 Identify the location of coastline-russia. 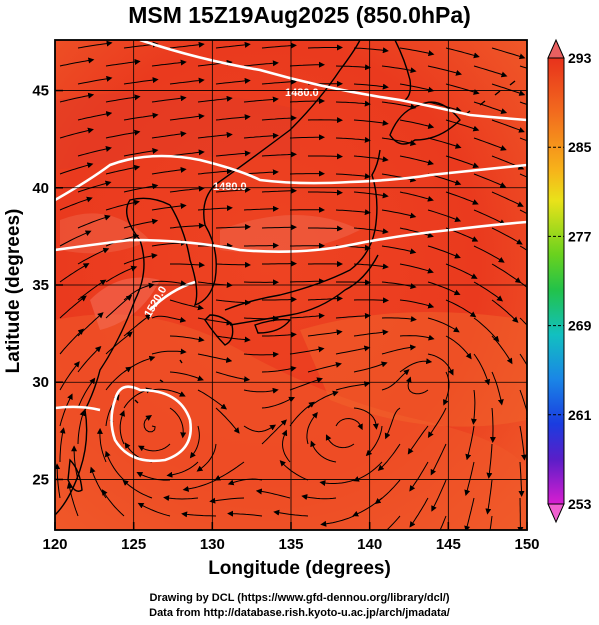
(287, 113).